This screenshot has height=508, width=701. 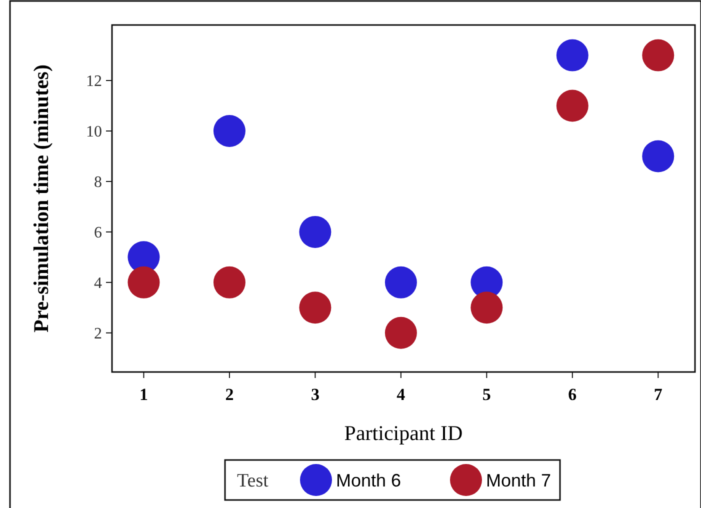 What do you see at coordinates (572, 394) in the screenshot?
I see `x-tick-label: 6` at bounding box center [572, 394].